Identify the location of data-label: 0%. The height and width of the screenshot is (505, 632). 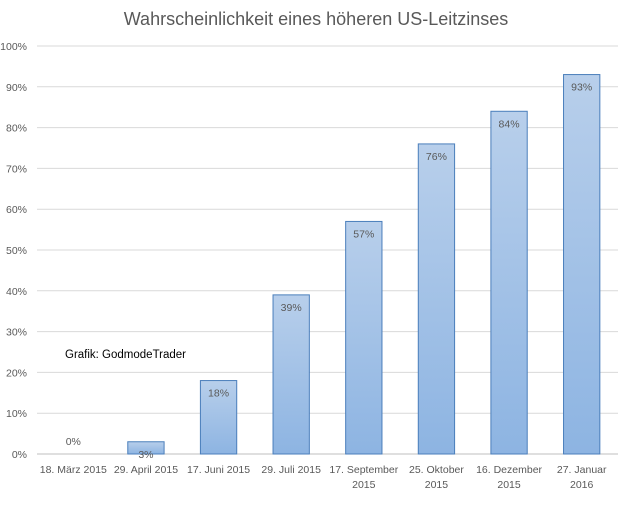
(73, 442).